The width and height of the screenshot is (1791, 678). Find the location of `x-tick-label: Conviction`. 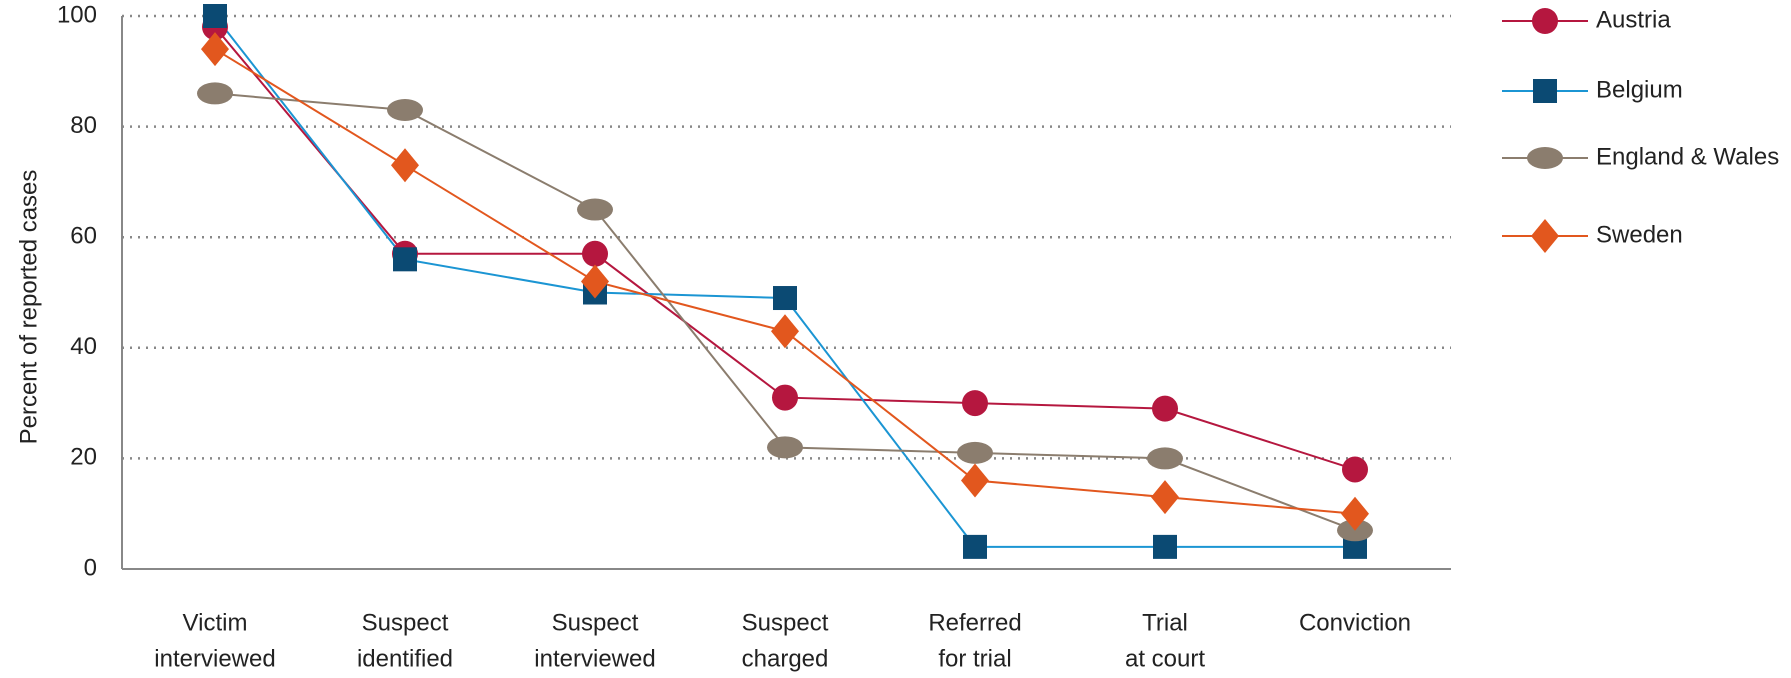

x-tick-label: Conviction is located at coordinates (1355, 622).